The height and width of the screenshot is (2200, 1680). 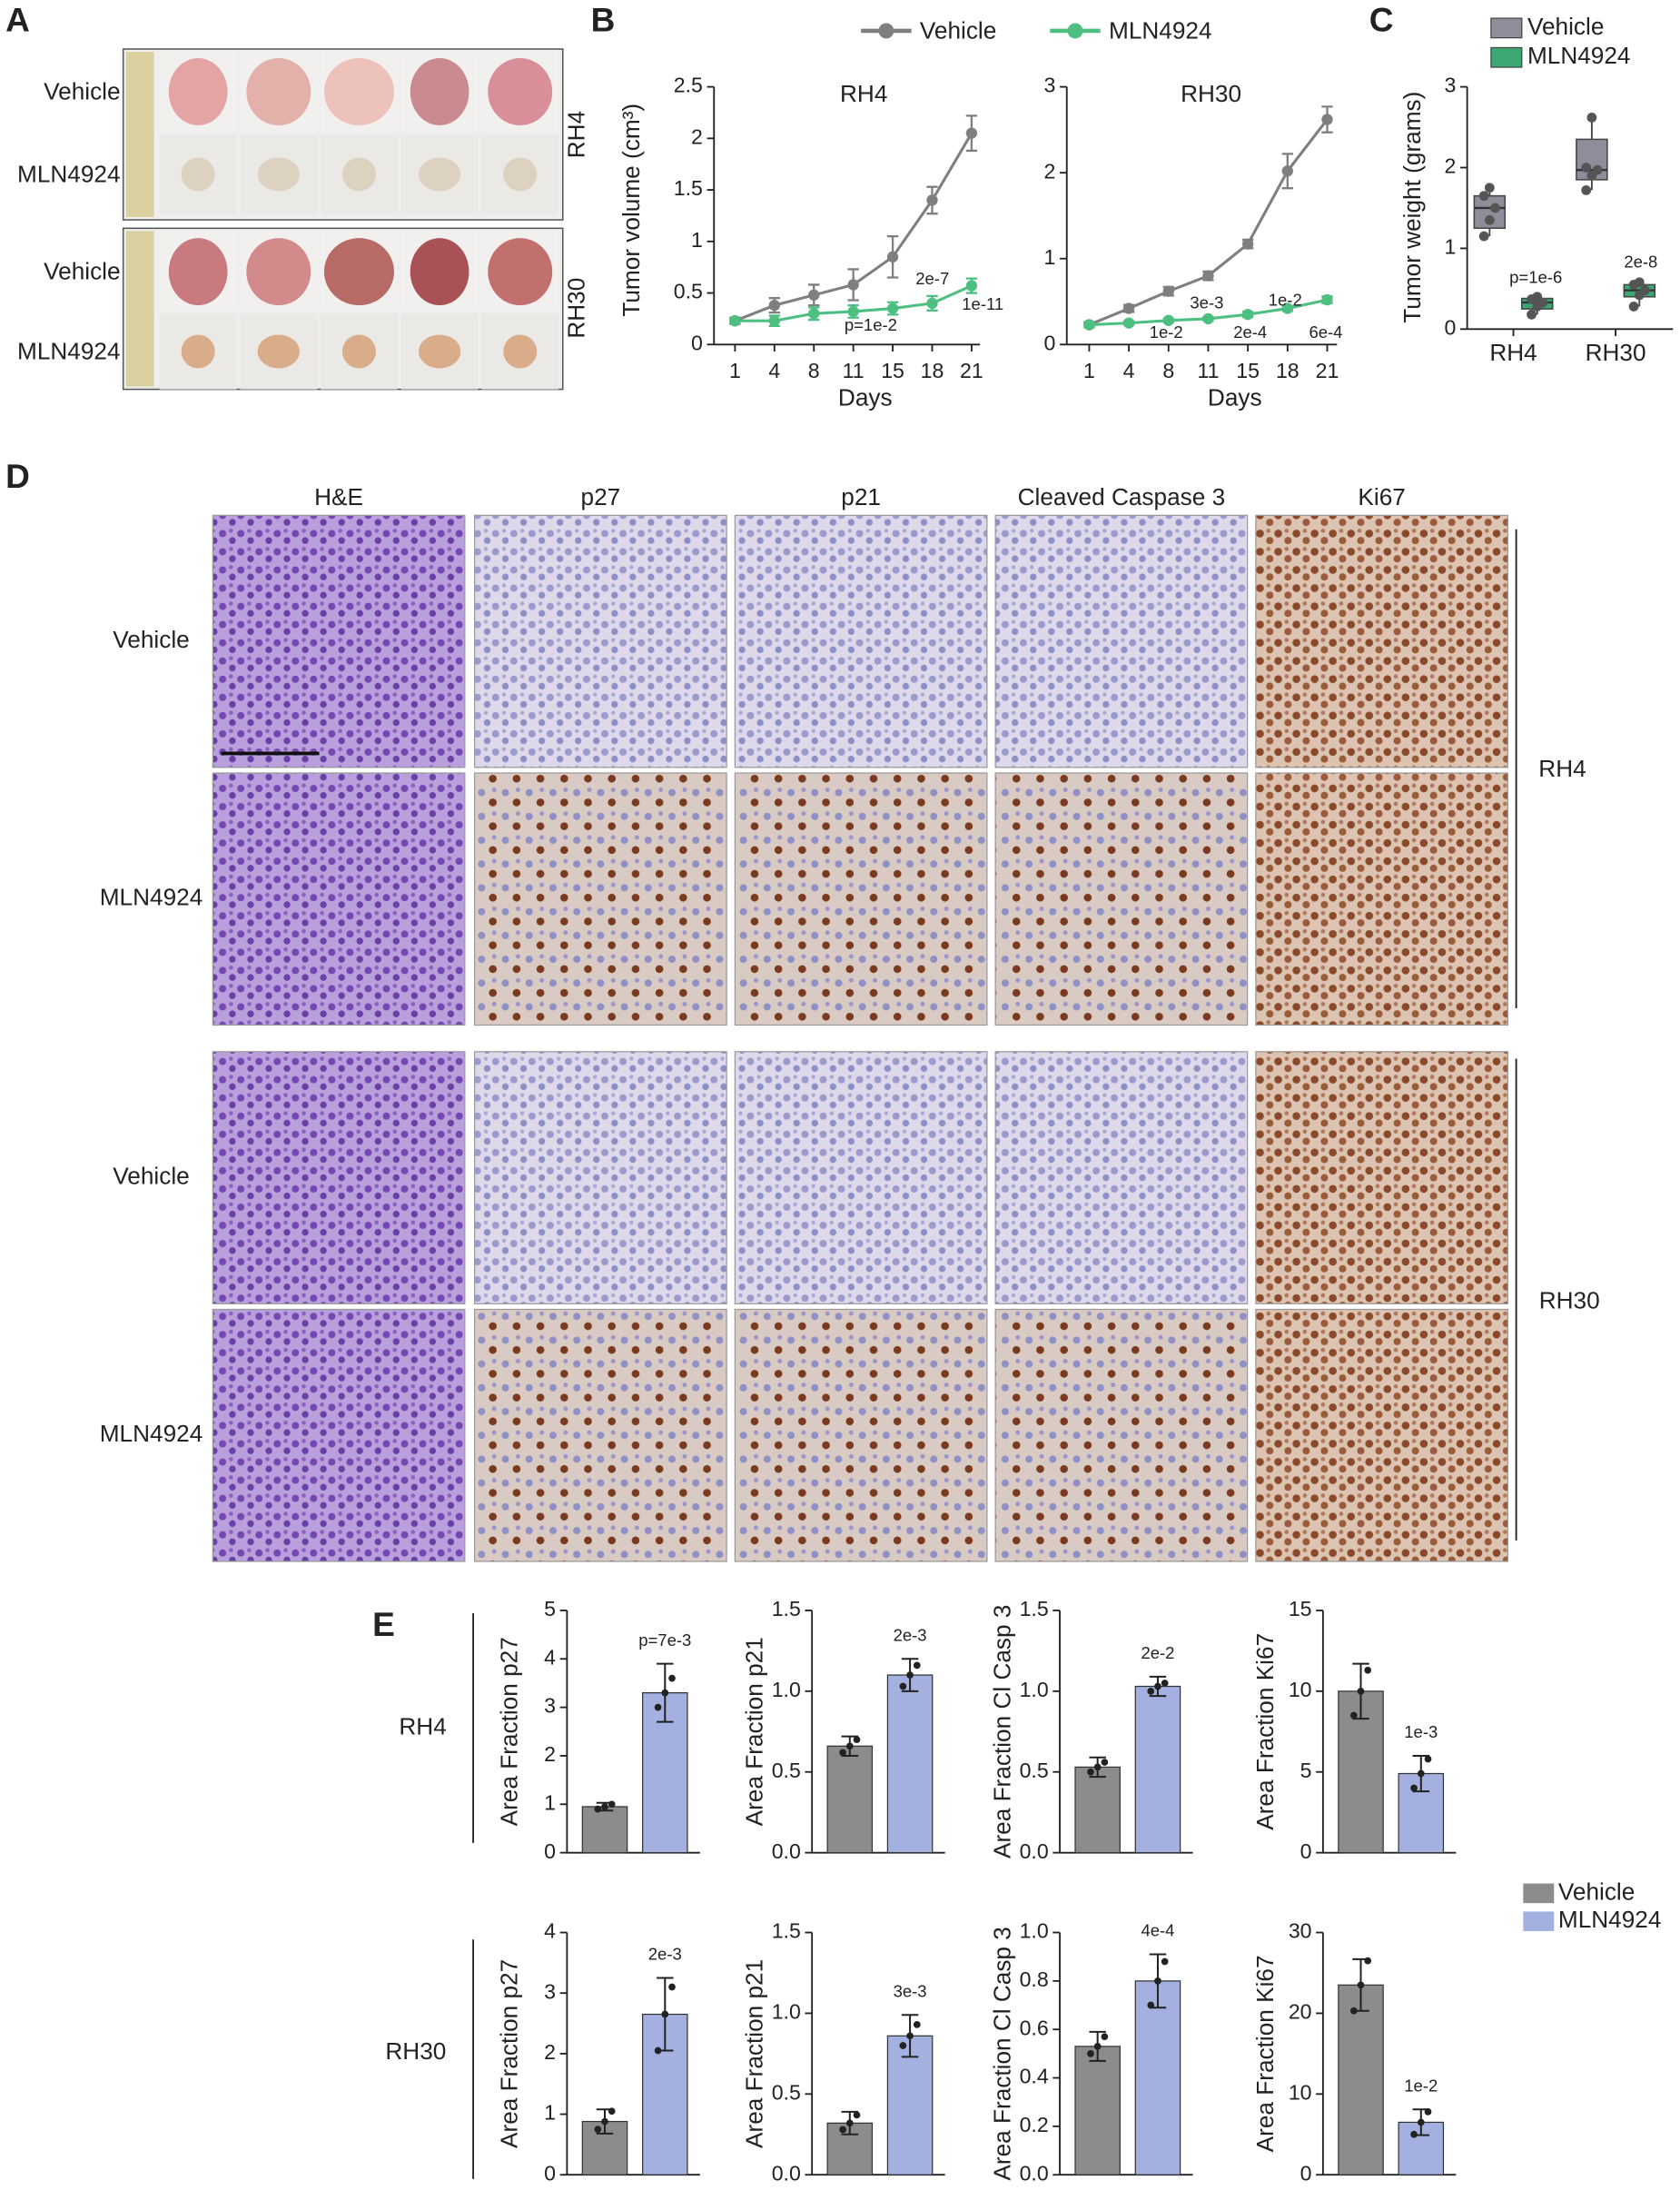 What do you see at coordinates (1536, 277) in the screenshot?
I see `annotation: p=1e-6` at bounding box center [1536, 277].